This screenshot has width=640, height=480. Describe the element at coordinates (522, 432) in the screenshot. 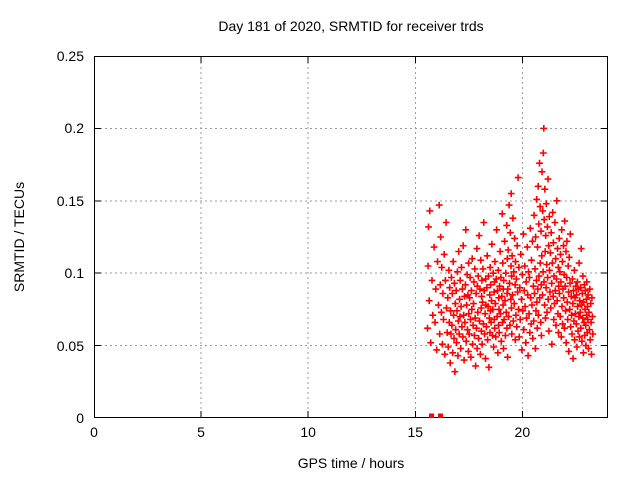

I see `x-tick-label: 20` at that location.